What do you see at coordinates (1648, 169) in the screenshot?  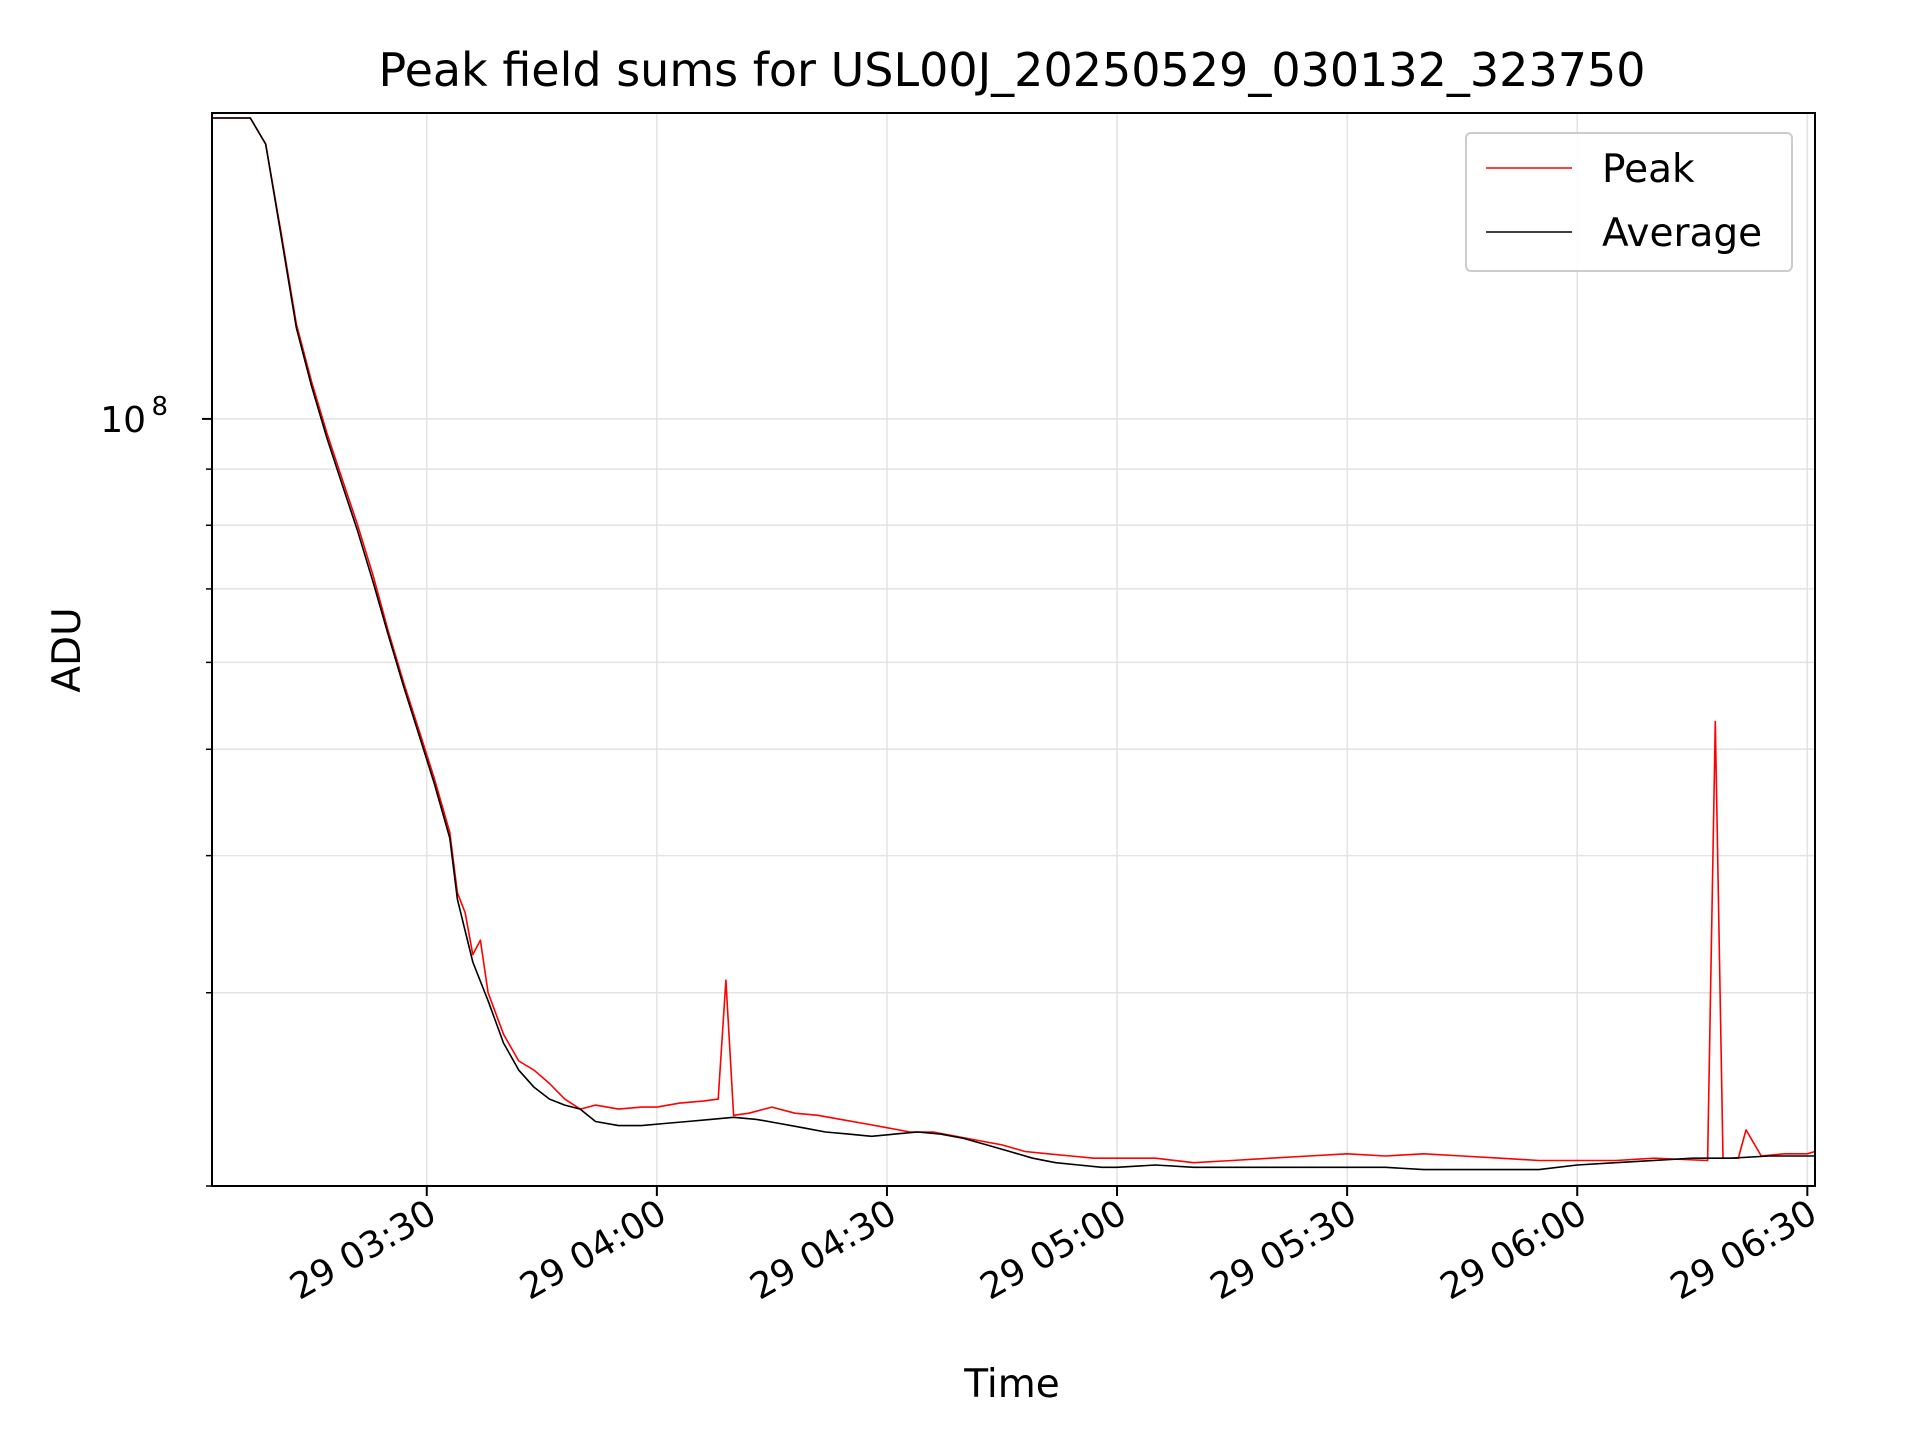 I see `legend-label-peak: Peak` at bounding box center [1648, 169].